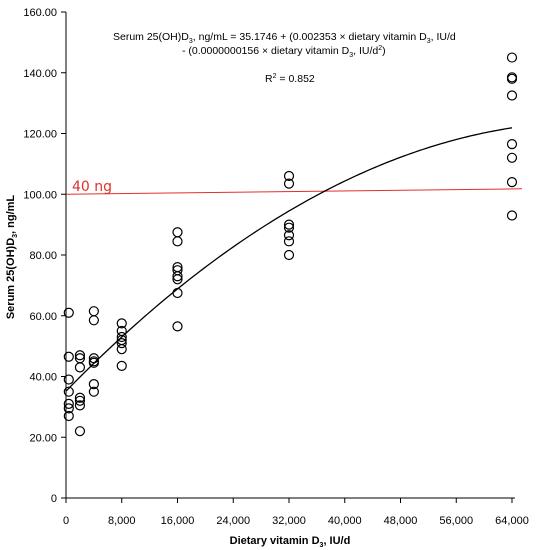  Describe the element at coordinates (40, 195) in the screenshot. I see `y-tick-label: 100.00` at that location.